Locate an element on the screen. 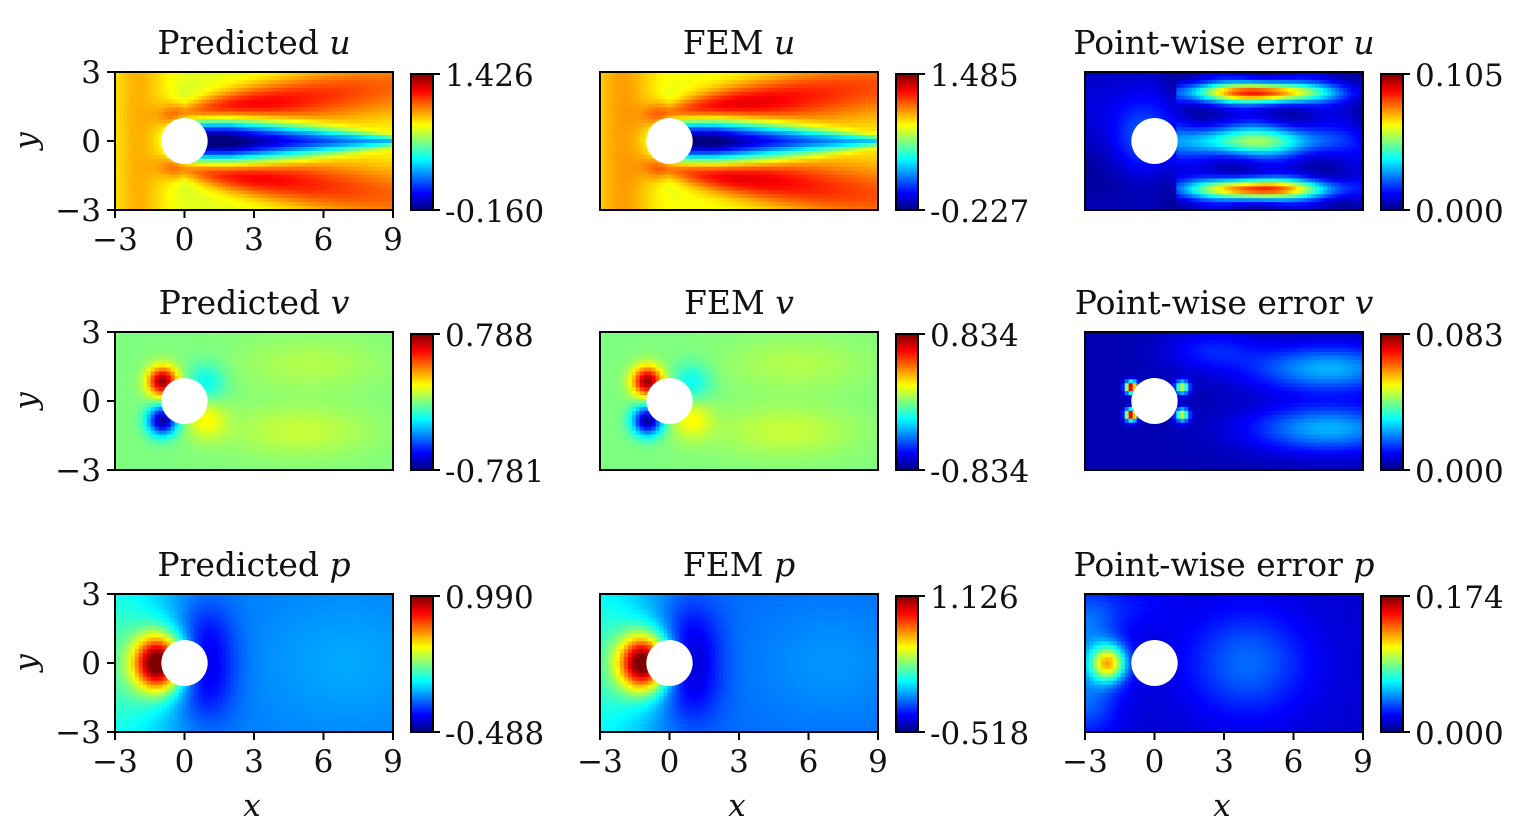  panel-title: Predicted p is located at coordinates (253, 564).